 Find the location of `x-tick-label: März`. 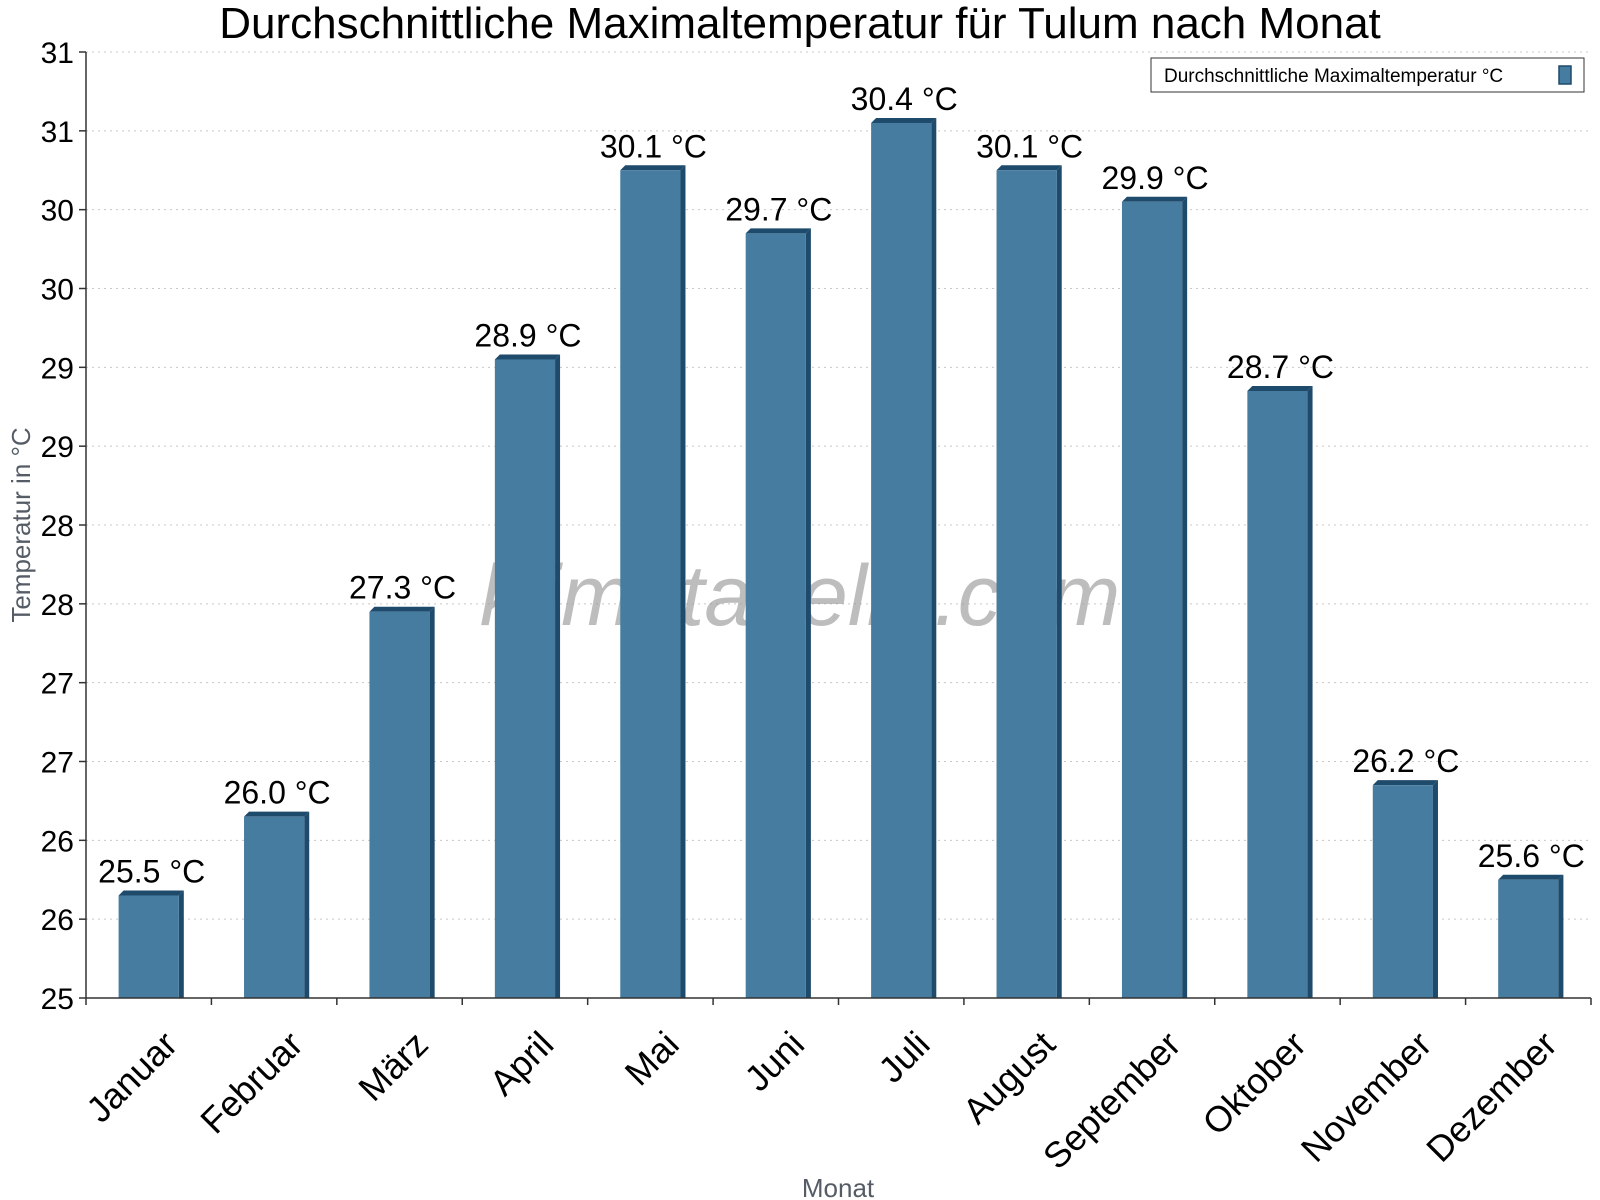

x-tick-label: März is located at coordinates (393, 1066).